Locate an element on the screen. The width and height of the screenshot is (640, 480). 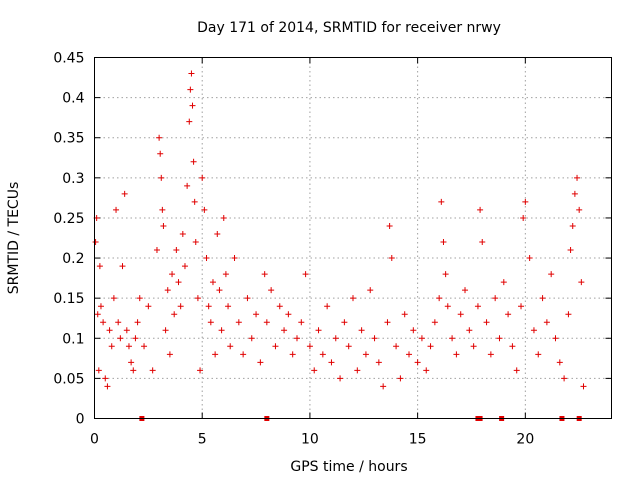
x-axis-label: GPS time / hours is located at coordinates (348, 467).